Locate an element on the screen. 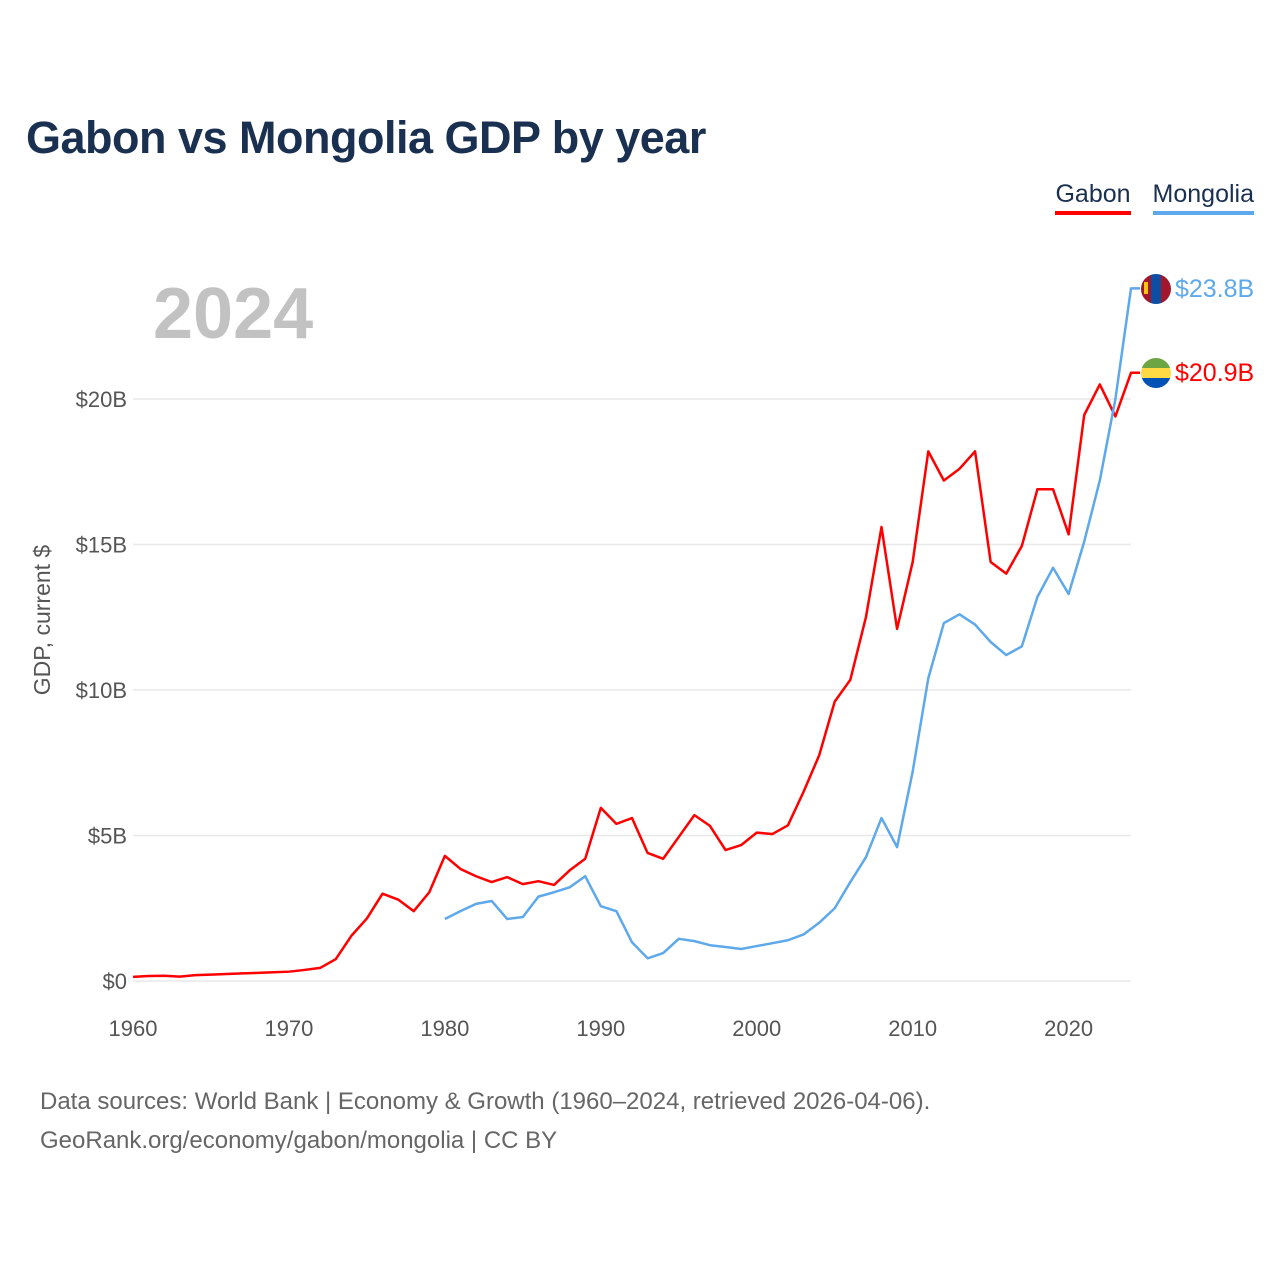  x-tick-label: 2000 is located at coordinates (756, 1028).